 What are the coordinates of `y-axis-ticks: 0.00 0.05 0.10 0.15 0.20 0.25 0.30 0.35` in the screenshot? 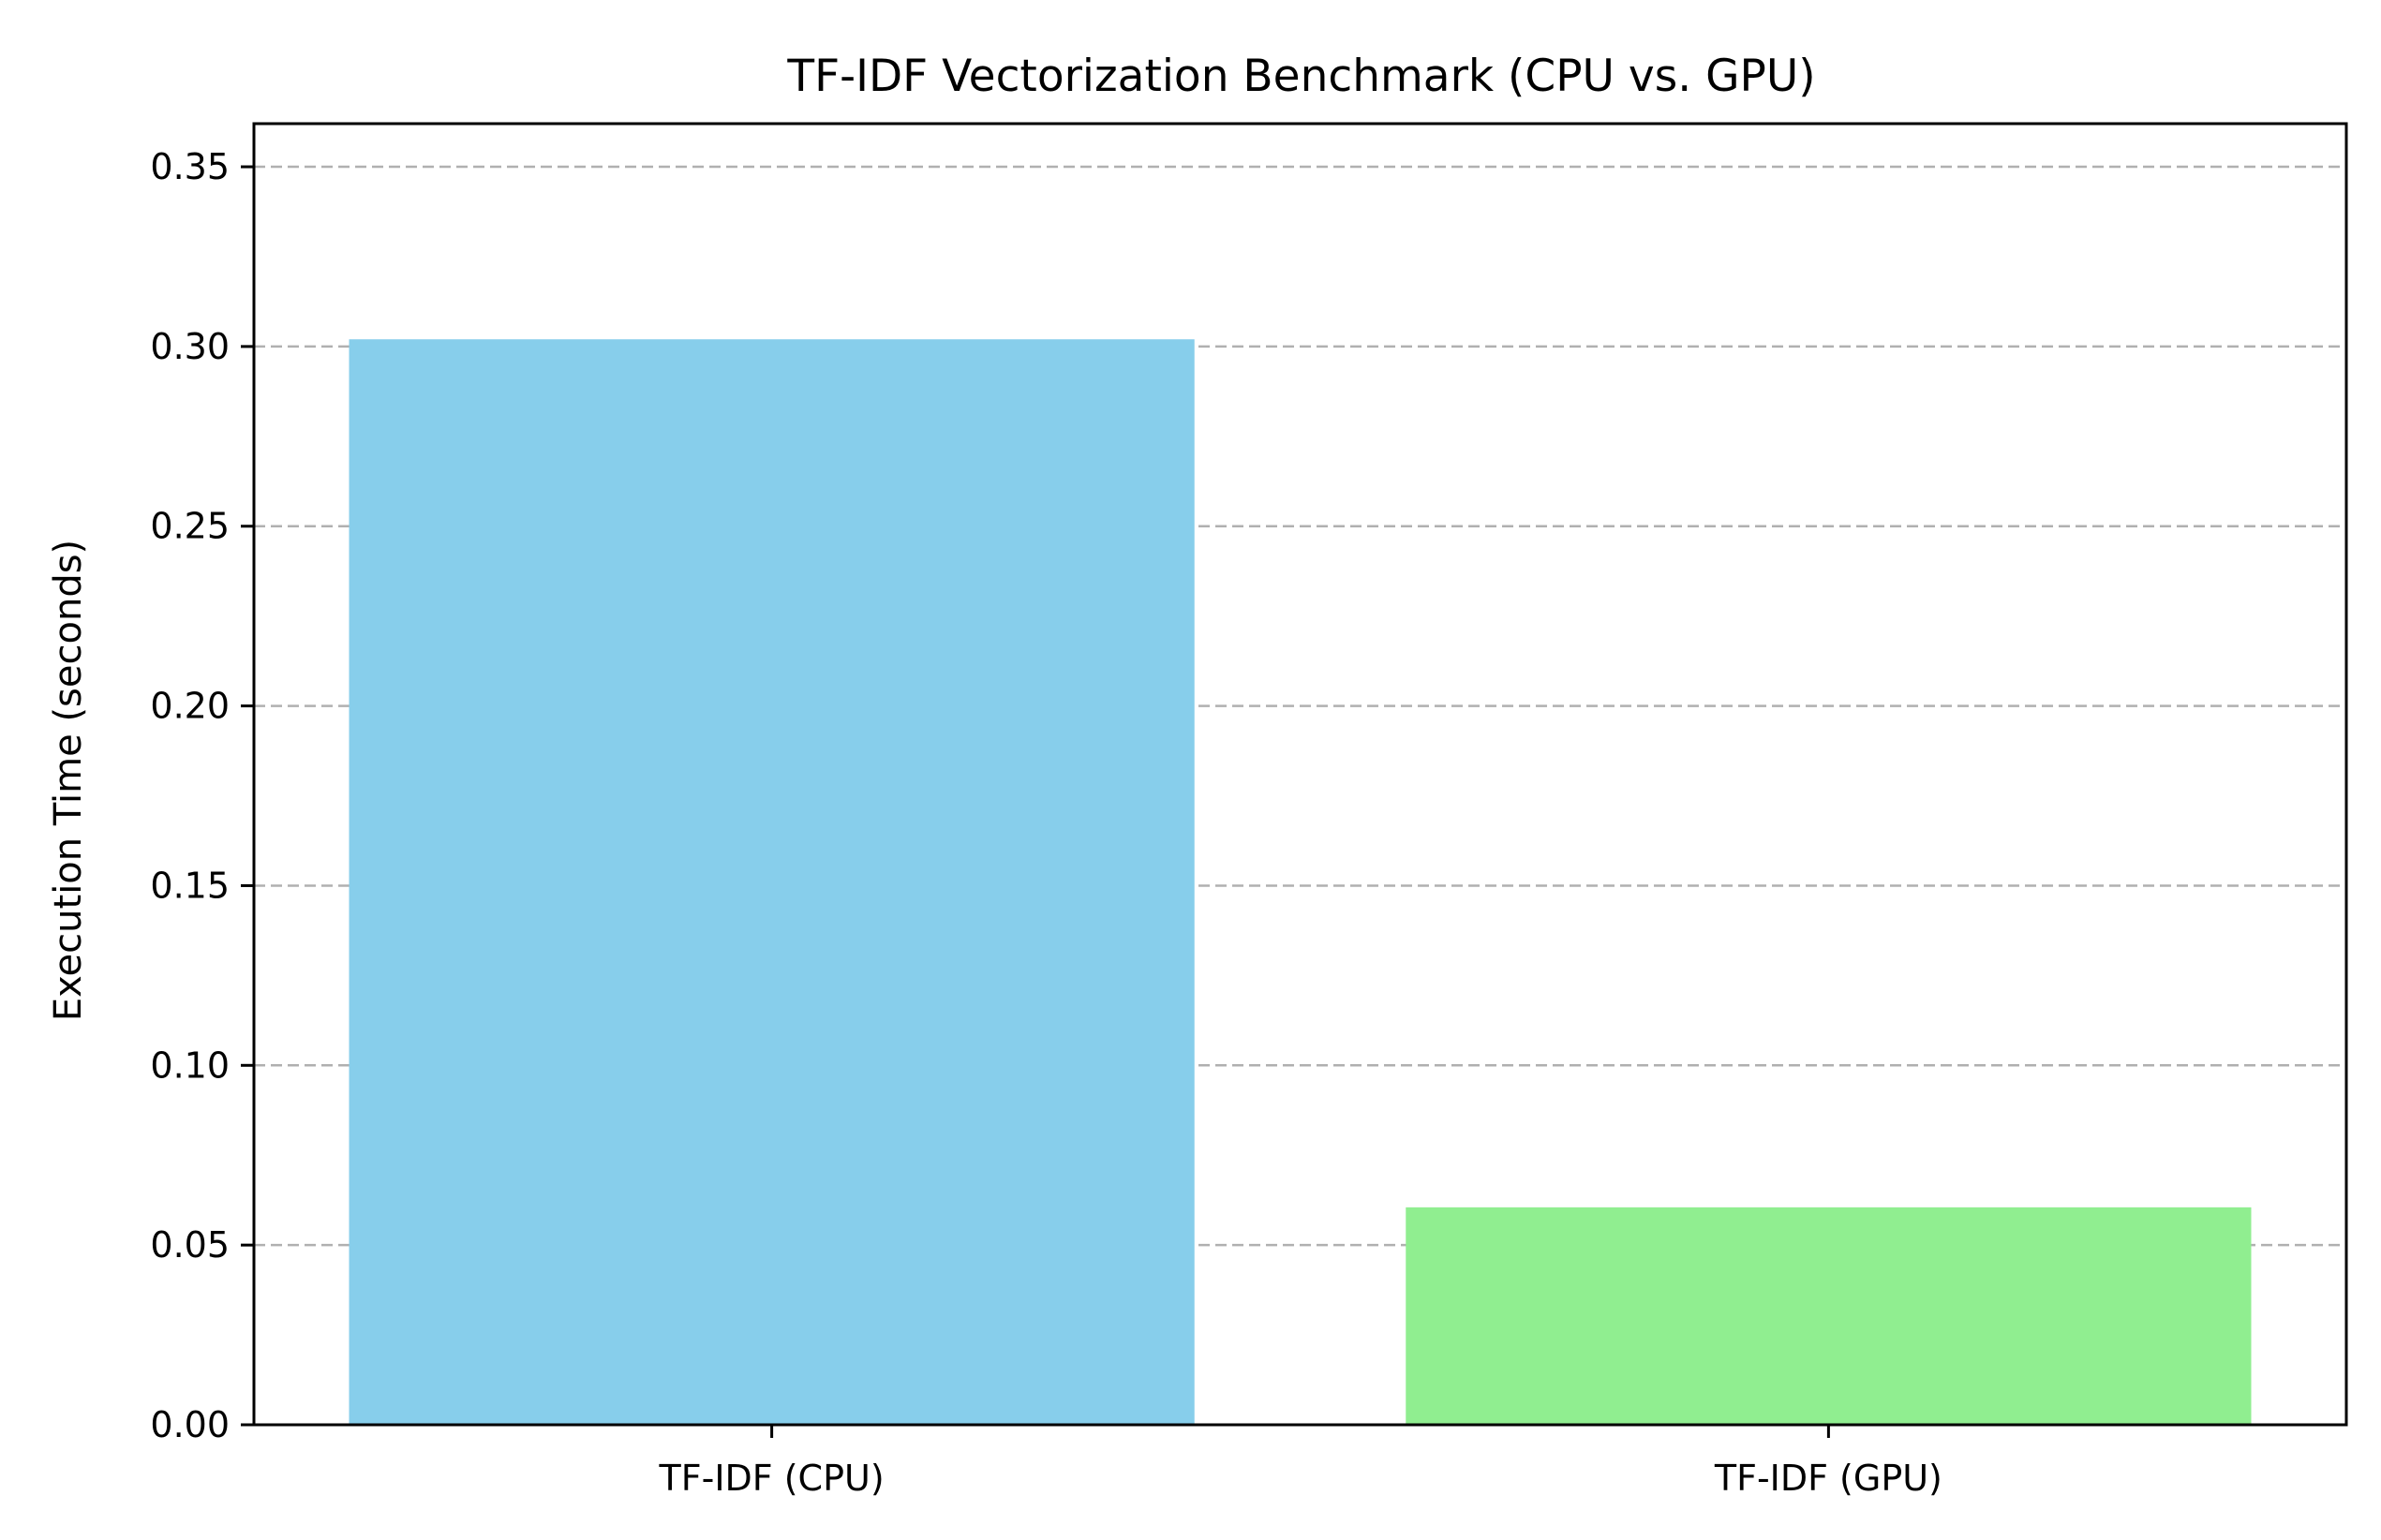 It's located at (202, 795).